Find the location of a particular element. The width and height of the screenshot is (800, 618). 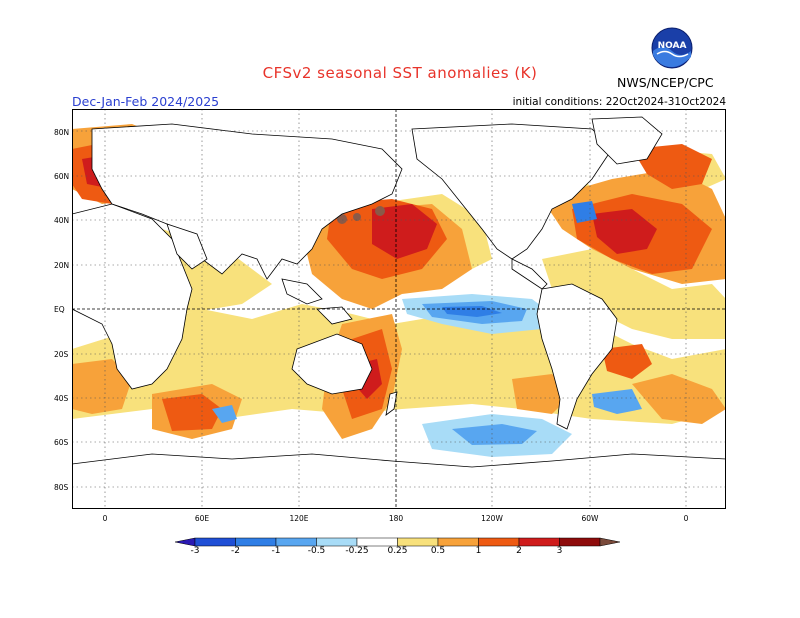

lon-label-0: 0 is located at coordinates (105, 518).